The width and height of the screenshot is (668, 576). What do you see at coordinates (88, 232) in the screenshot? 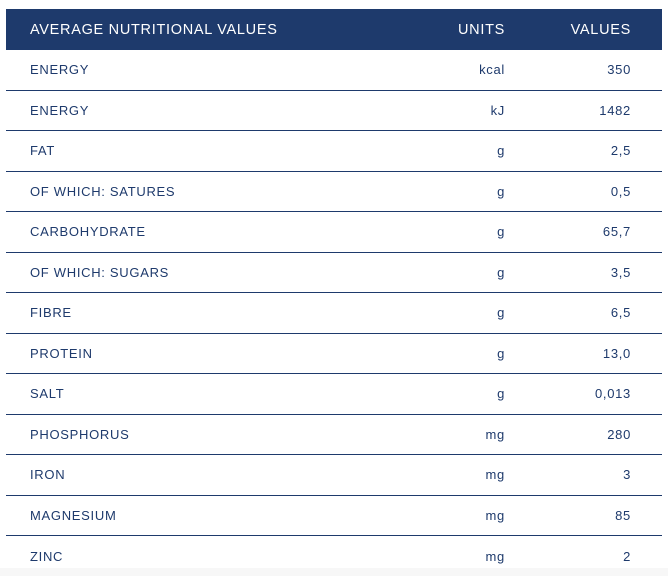
I see `row-label: CARBOHYDRATE` at bounding box center [88, 232].